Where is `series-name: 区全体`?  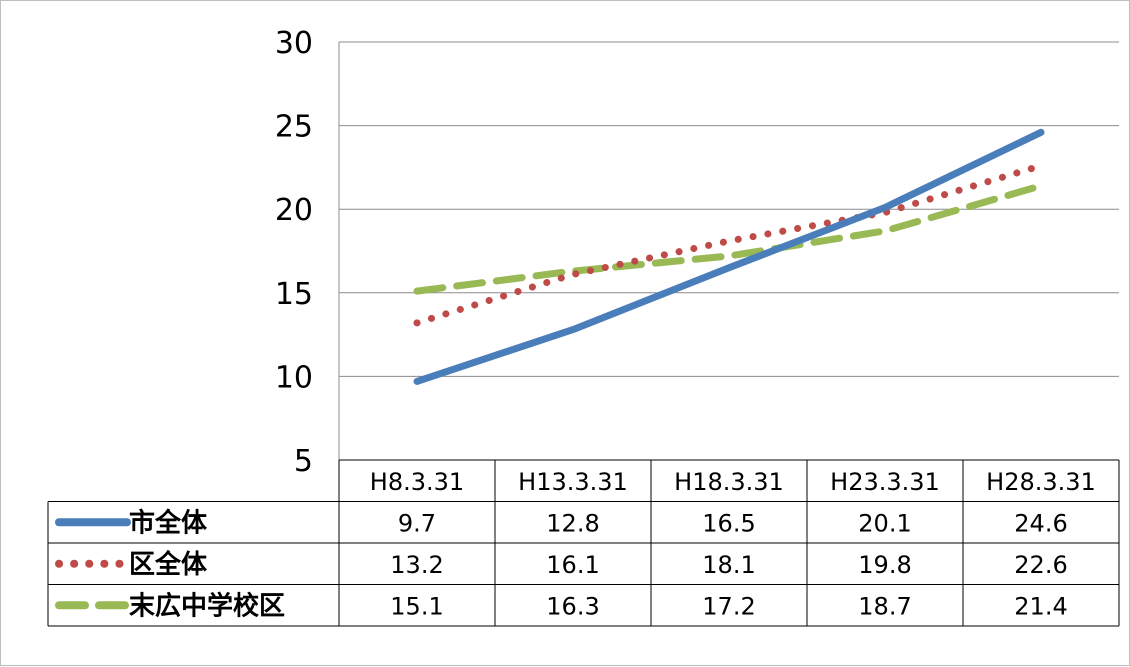
series-name: 区全体 is located at coordinates (168, 564).